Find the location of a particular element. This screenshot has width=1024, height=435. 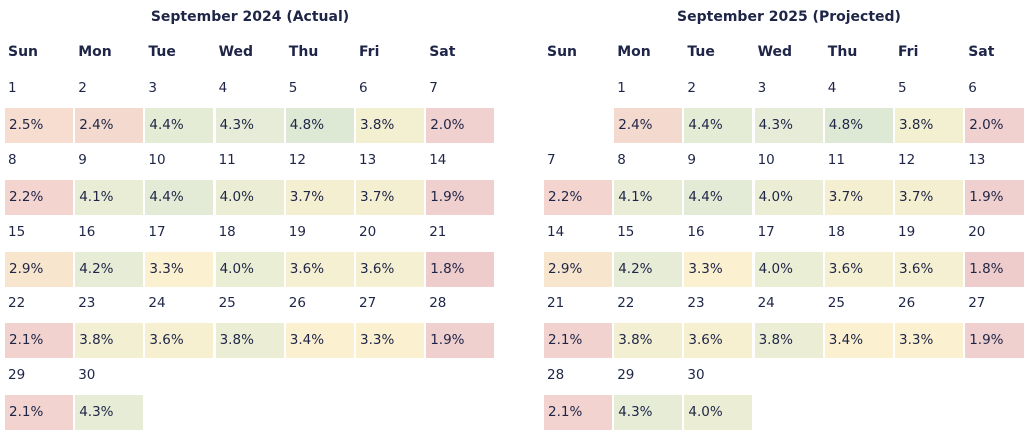

day-number: 24 is located at coordinates (157, 303).